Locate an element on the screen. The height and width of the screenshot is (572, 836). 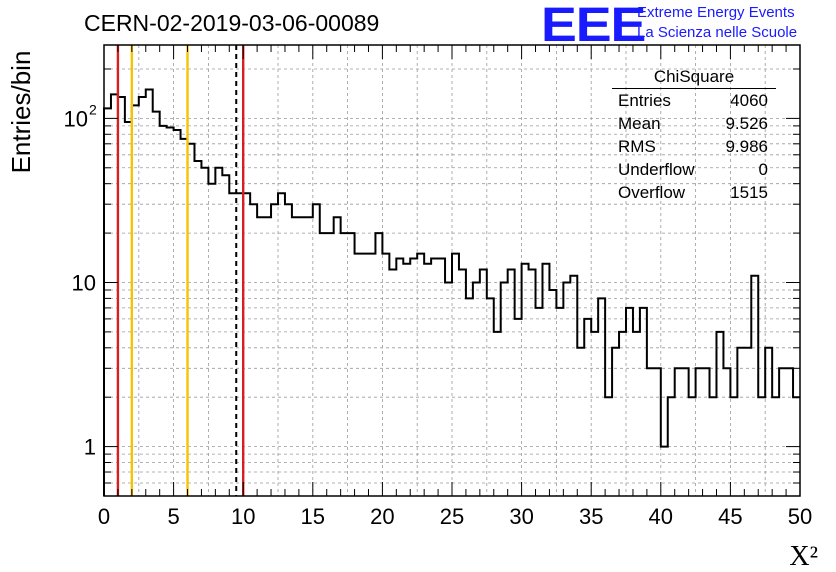
y-tick-label: 1 is located at coordinates (90, 447).